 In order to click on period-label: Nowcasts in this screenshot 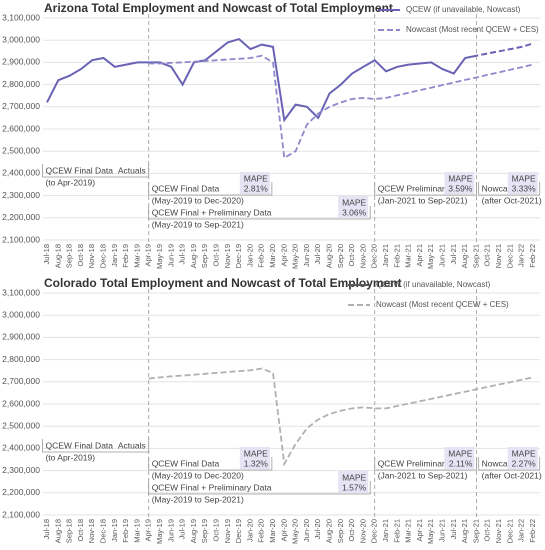, I will do `click(500, 463)`.